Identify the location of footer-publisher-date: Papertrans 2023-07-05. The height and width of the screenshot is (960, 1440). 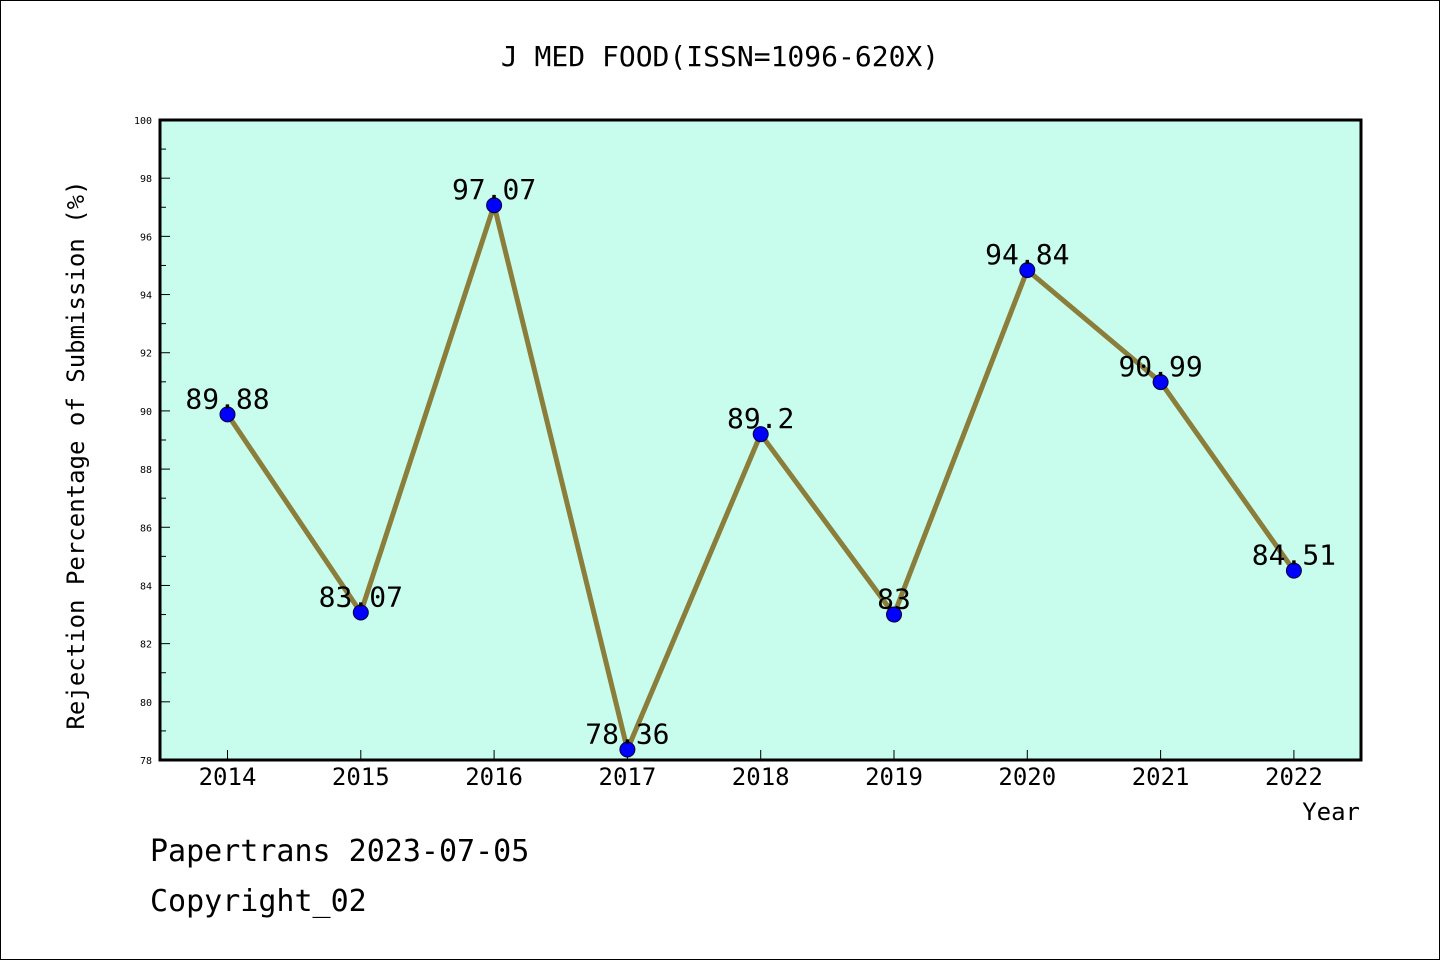
(340, 851).